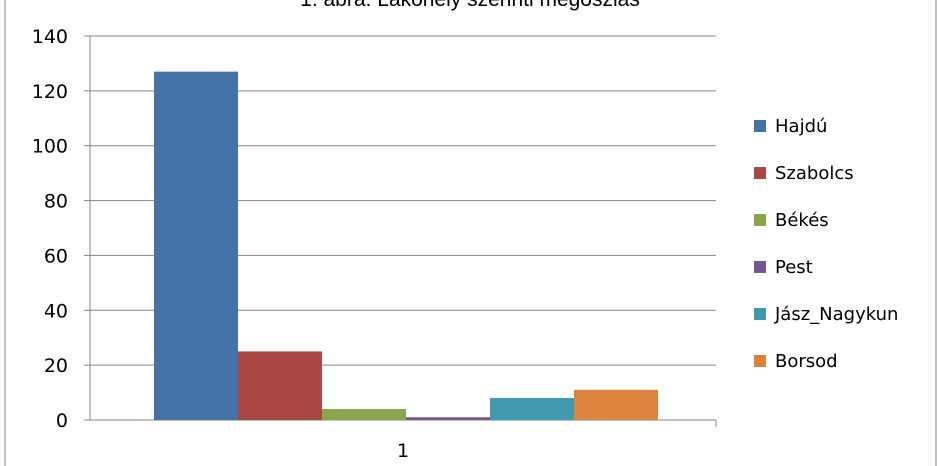 The height and width of the screenshot is (466, 939). What do you see at coordinates (616, 404) in the screenshot?
I see `bar-borsod` at bounding box center [616, 404].